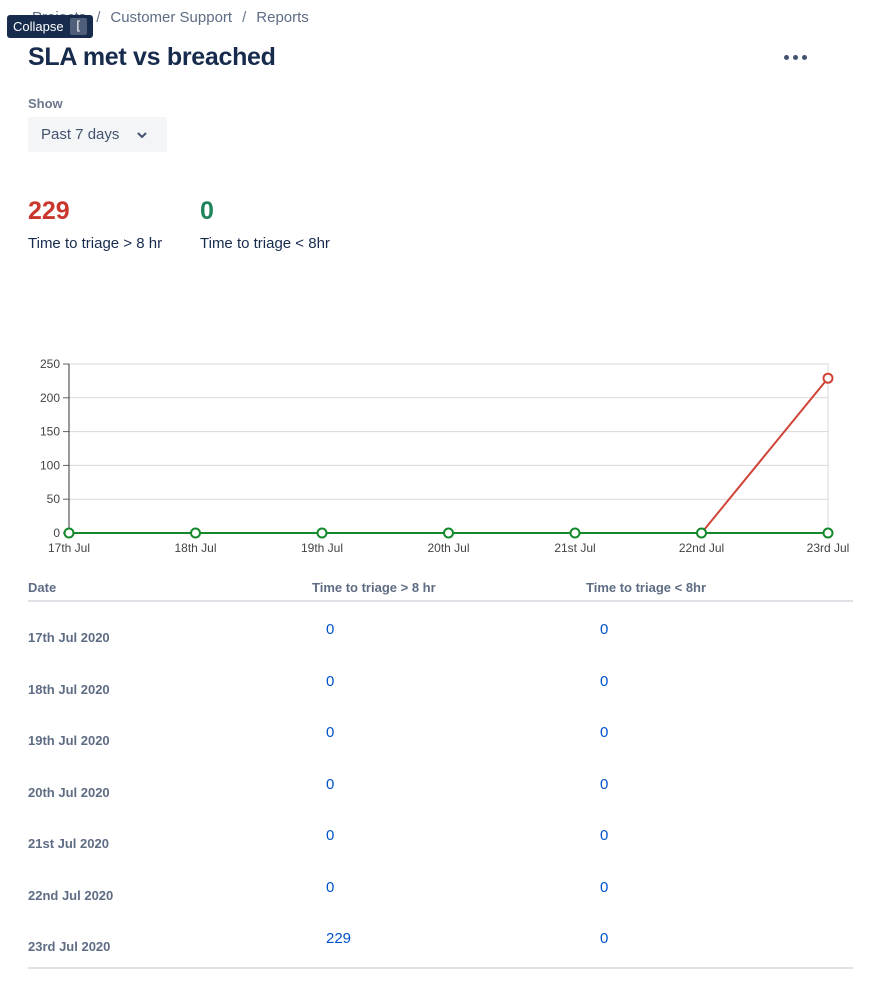  Describe the element at coordinates (98, 224) in the screenshot. I see `stat-breached: 229 Time to triage > 8 hr` at that location.